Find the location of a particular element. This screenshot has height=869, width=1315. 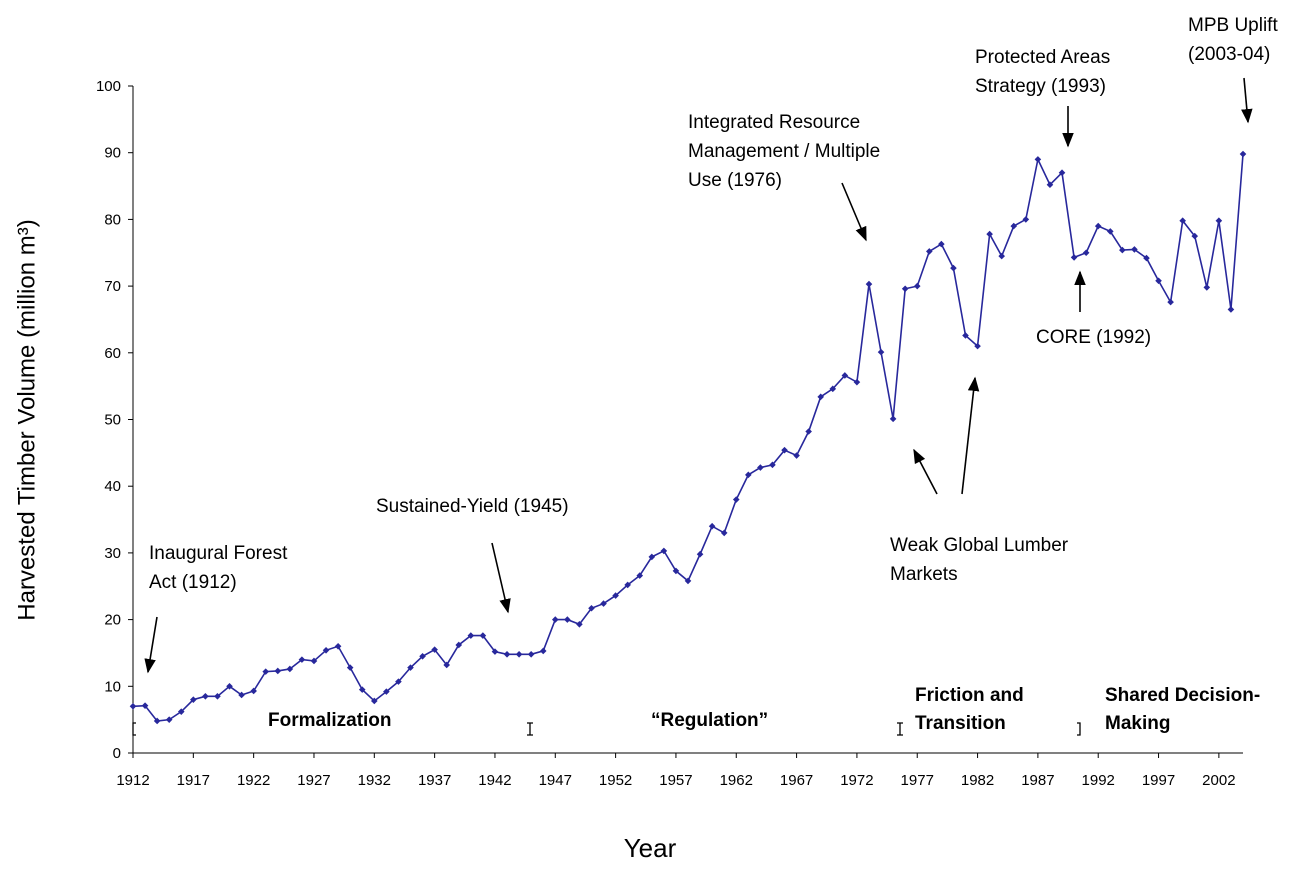

y-tick-label: 0 is located at coordinates (117, 753).